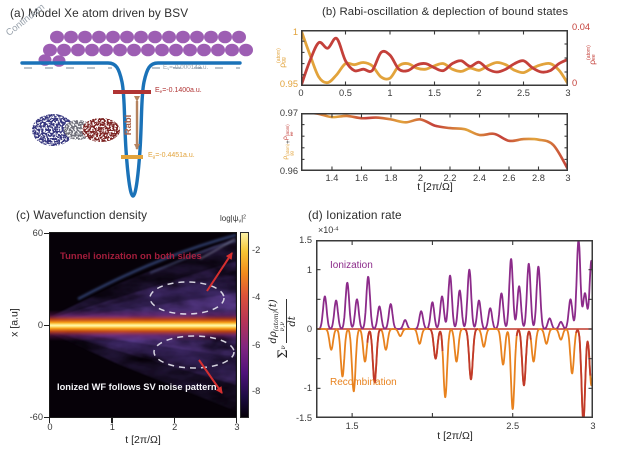 The height and width of the screenshot is (451, 640). Describe the element at coordinates (305, 240) in the screenshot. I see `d-ytick-label: 1.5` at that location.